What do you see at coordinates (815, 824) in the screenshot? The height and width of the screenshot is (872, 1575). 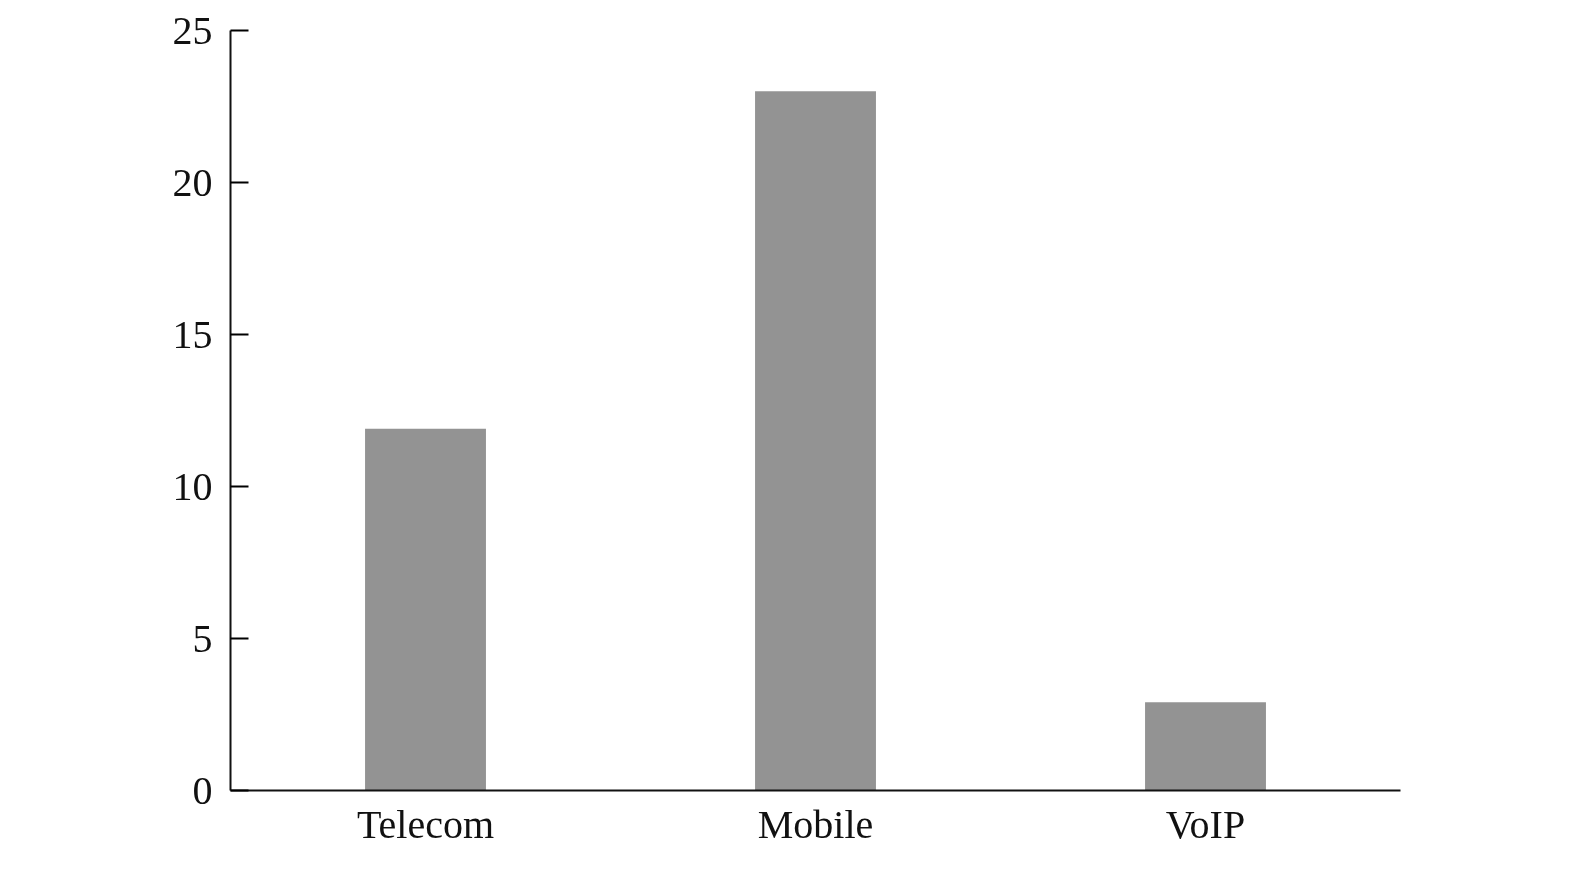 I see `x-tick-label: Mobile` at bounding box center [815, 824].